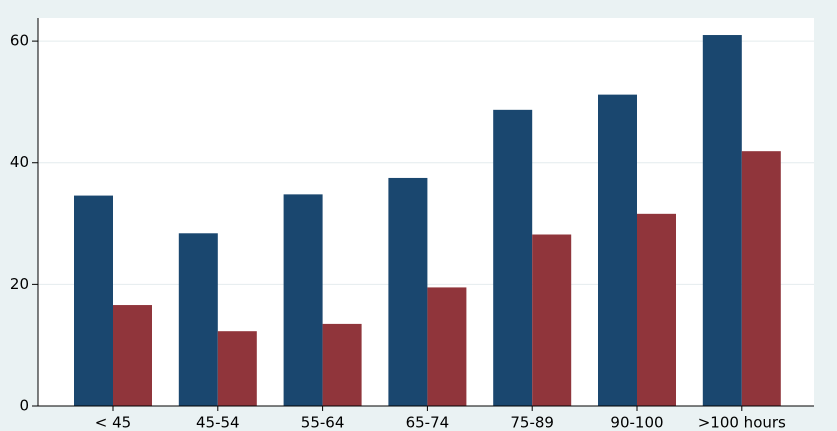  What do you see at coordinates (742, 422) in the screenshot?
I see `x-tick-label: >100 hours` at bounding box center [742, 422].